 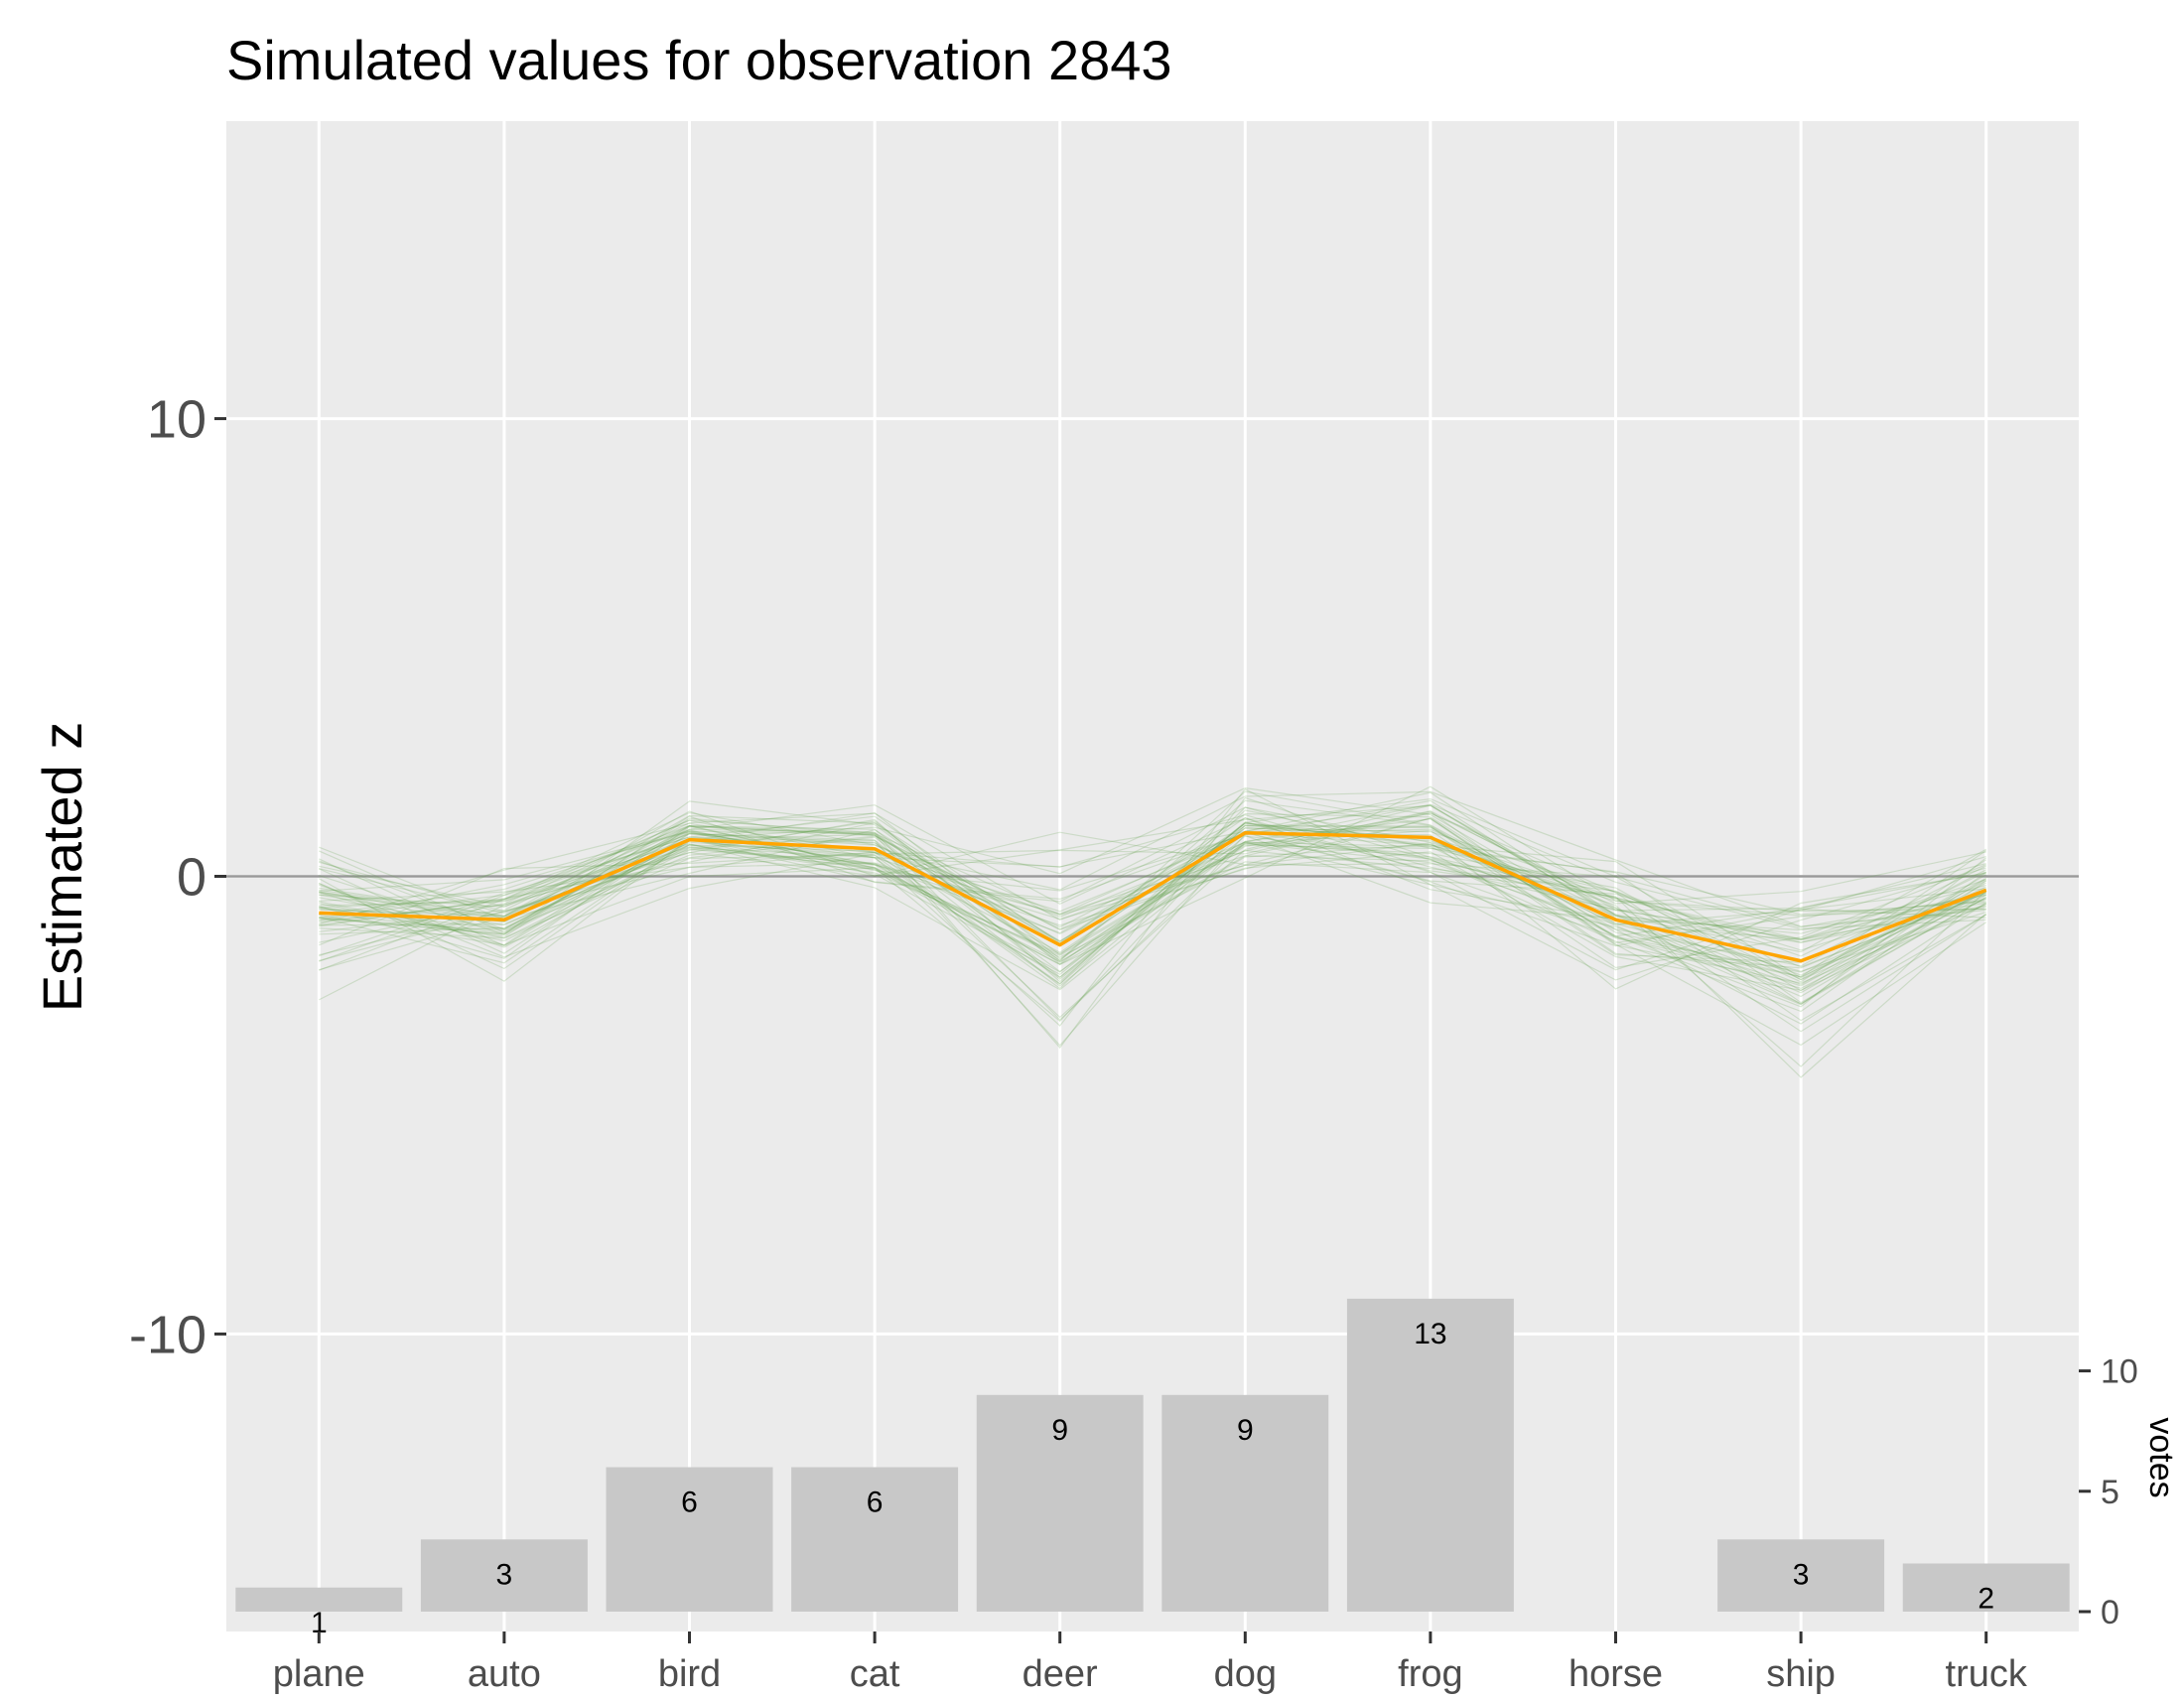 What do you see at coordinates (2110, 1613) in the screenshot?
I see `votes-tick-label: 0` at bounding box center [2110, 1613].